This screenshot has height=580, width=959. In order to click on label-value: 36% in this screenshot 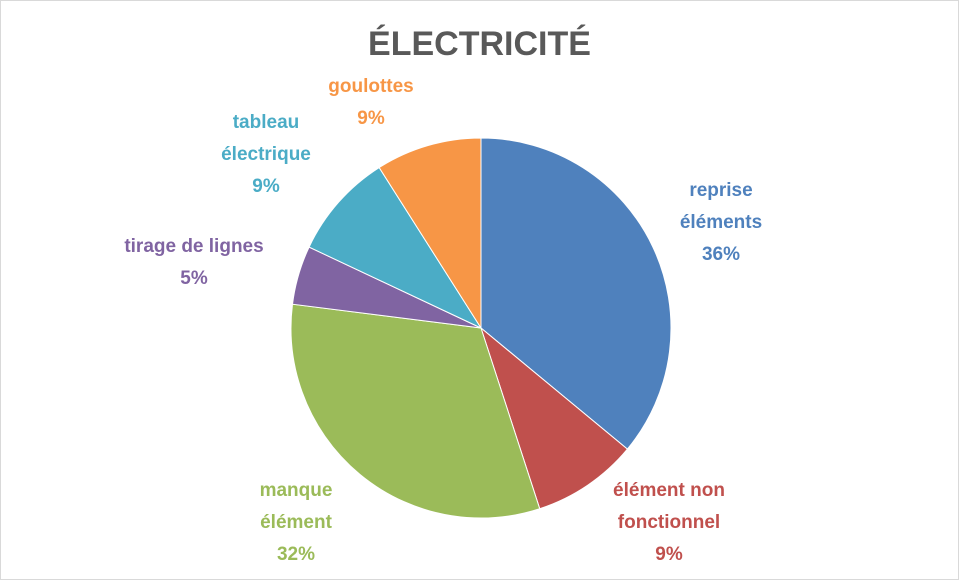, I will do `click(721, 254)`.